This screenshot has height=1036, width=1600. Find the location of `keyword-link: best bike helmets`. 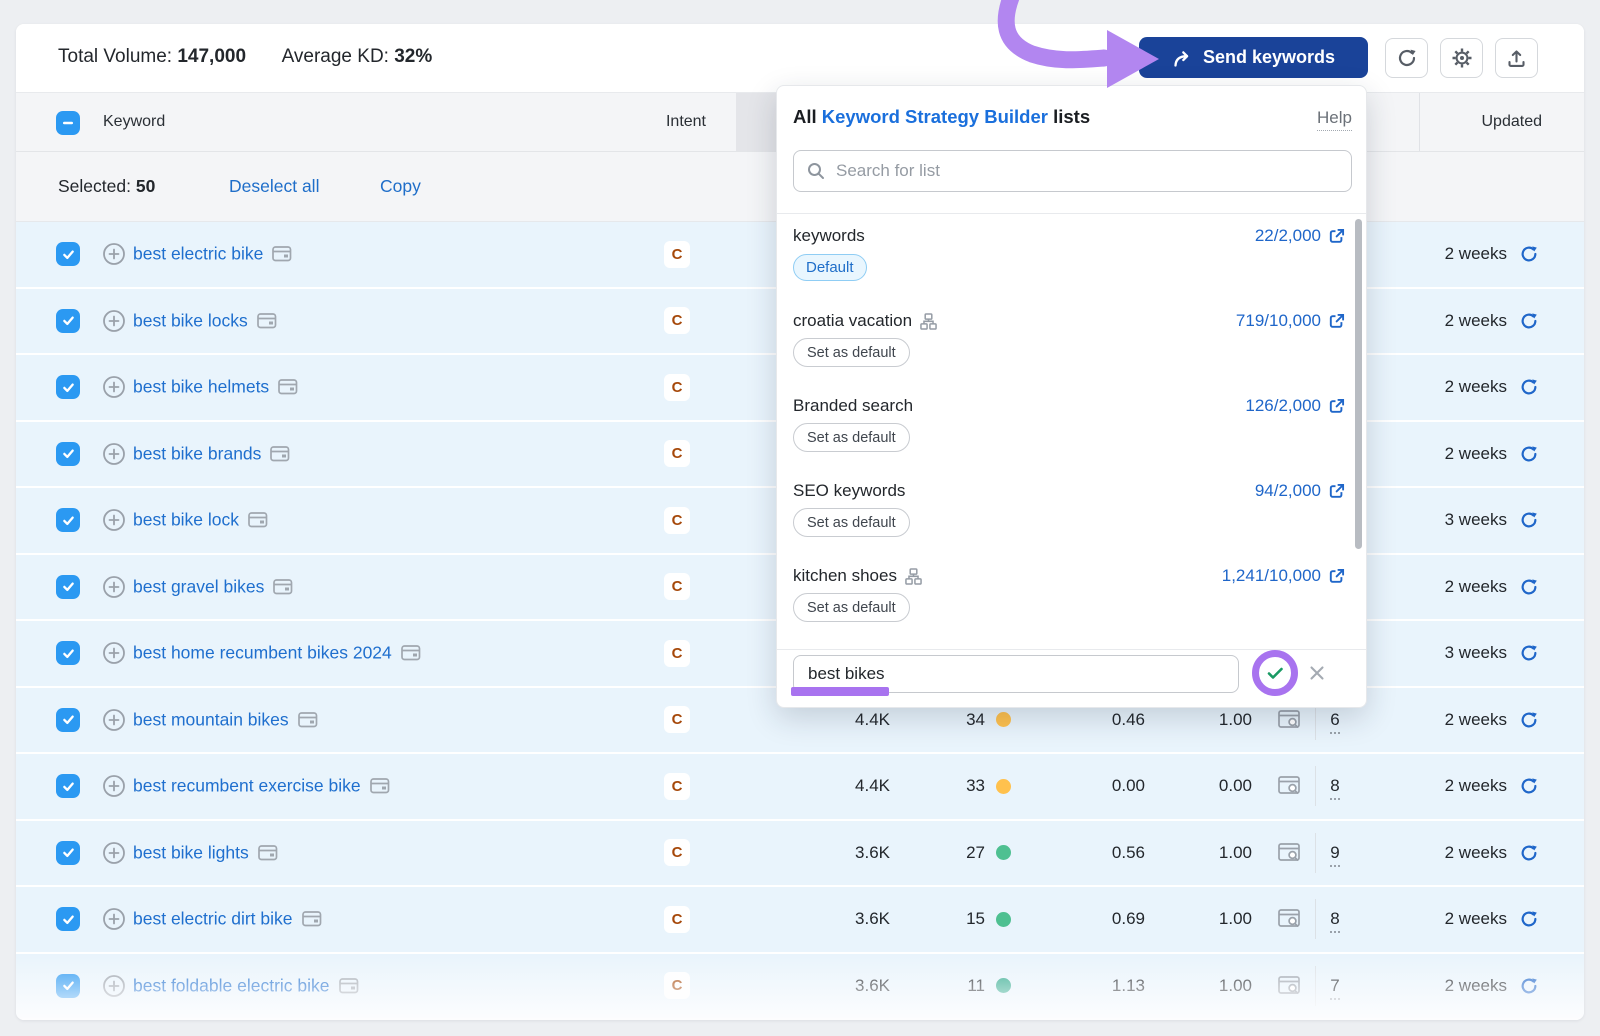

keyword-link: best bike helmets is located at coordinates (201, 386).